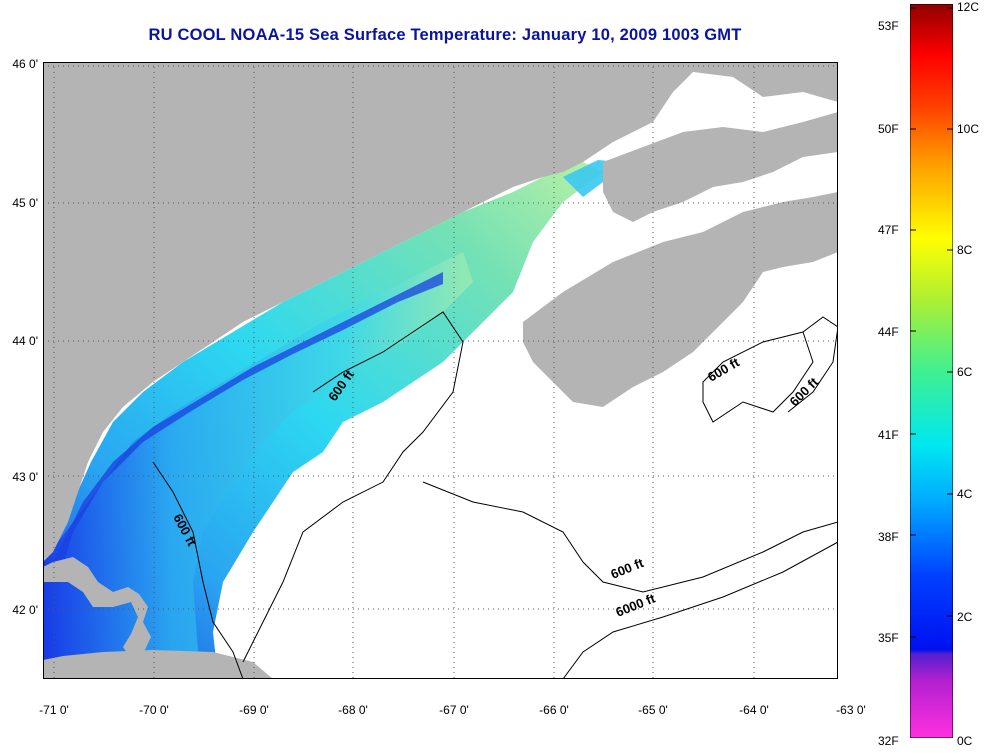 This screenshot has height=754, width=984. What do you see at coordinates (720, 167) in the screenshot?
I see `land-ns-north` at bounding box center [720, 167].